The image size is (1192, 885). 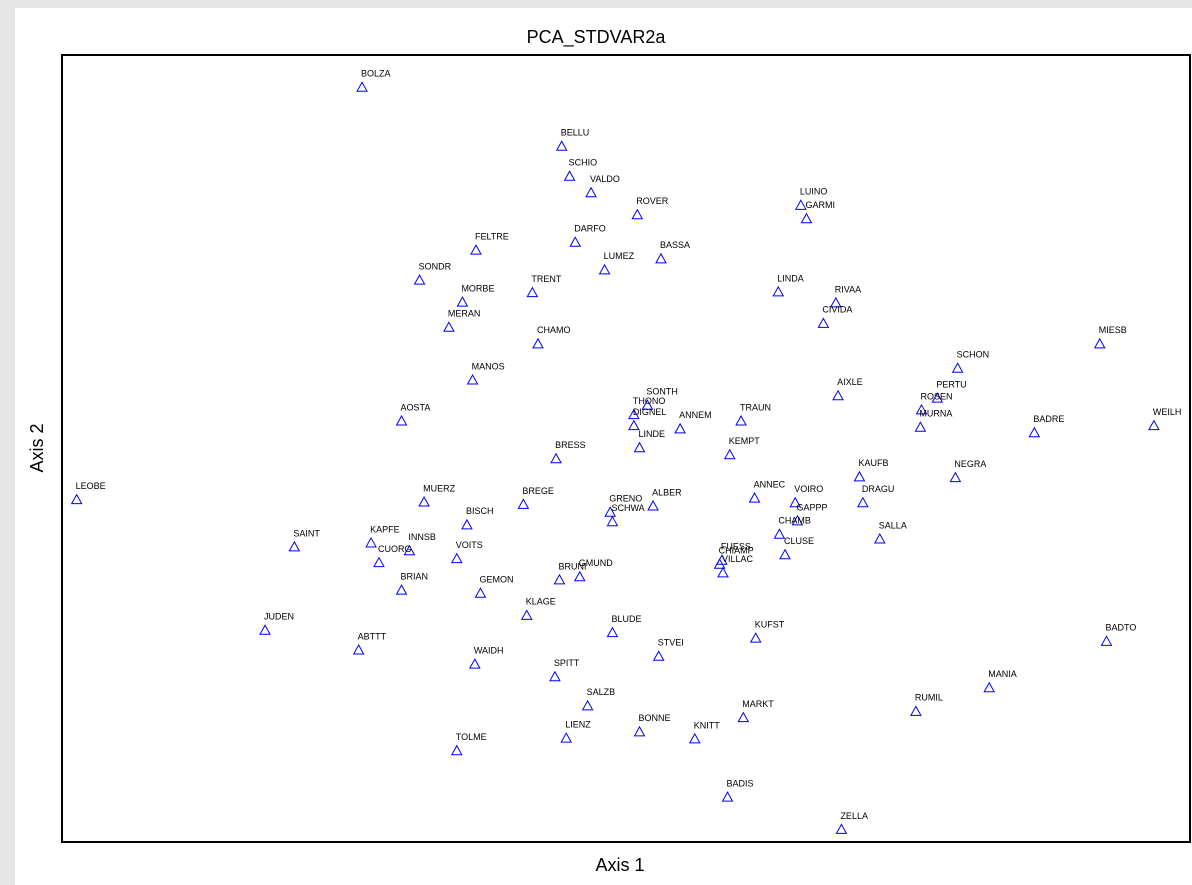 What do you see at coordinates (554, 330) in the screenshot?
I see `point-label: CHAMO` at bounding box center [554, 330].